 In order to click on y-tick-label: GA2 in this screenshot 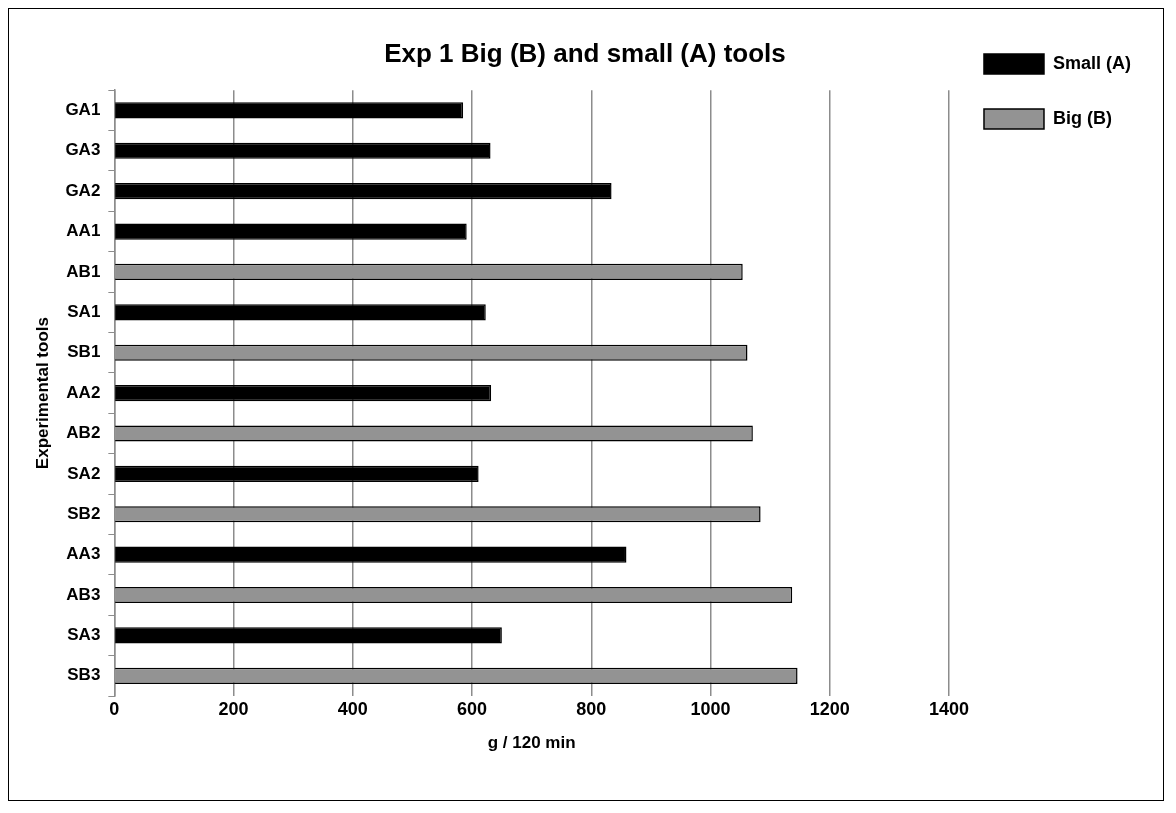, I will do `click(83, 190)`.